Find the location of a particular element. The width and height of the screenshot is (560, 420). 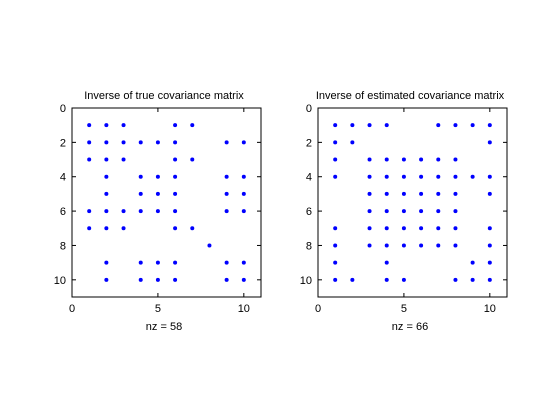

chart-title: Inverse of estimated covariance matrix is located at coordinates (410, 96).